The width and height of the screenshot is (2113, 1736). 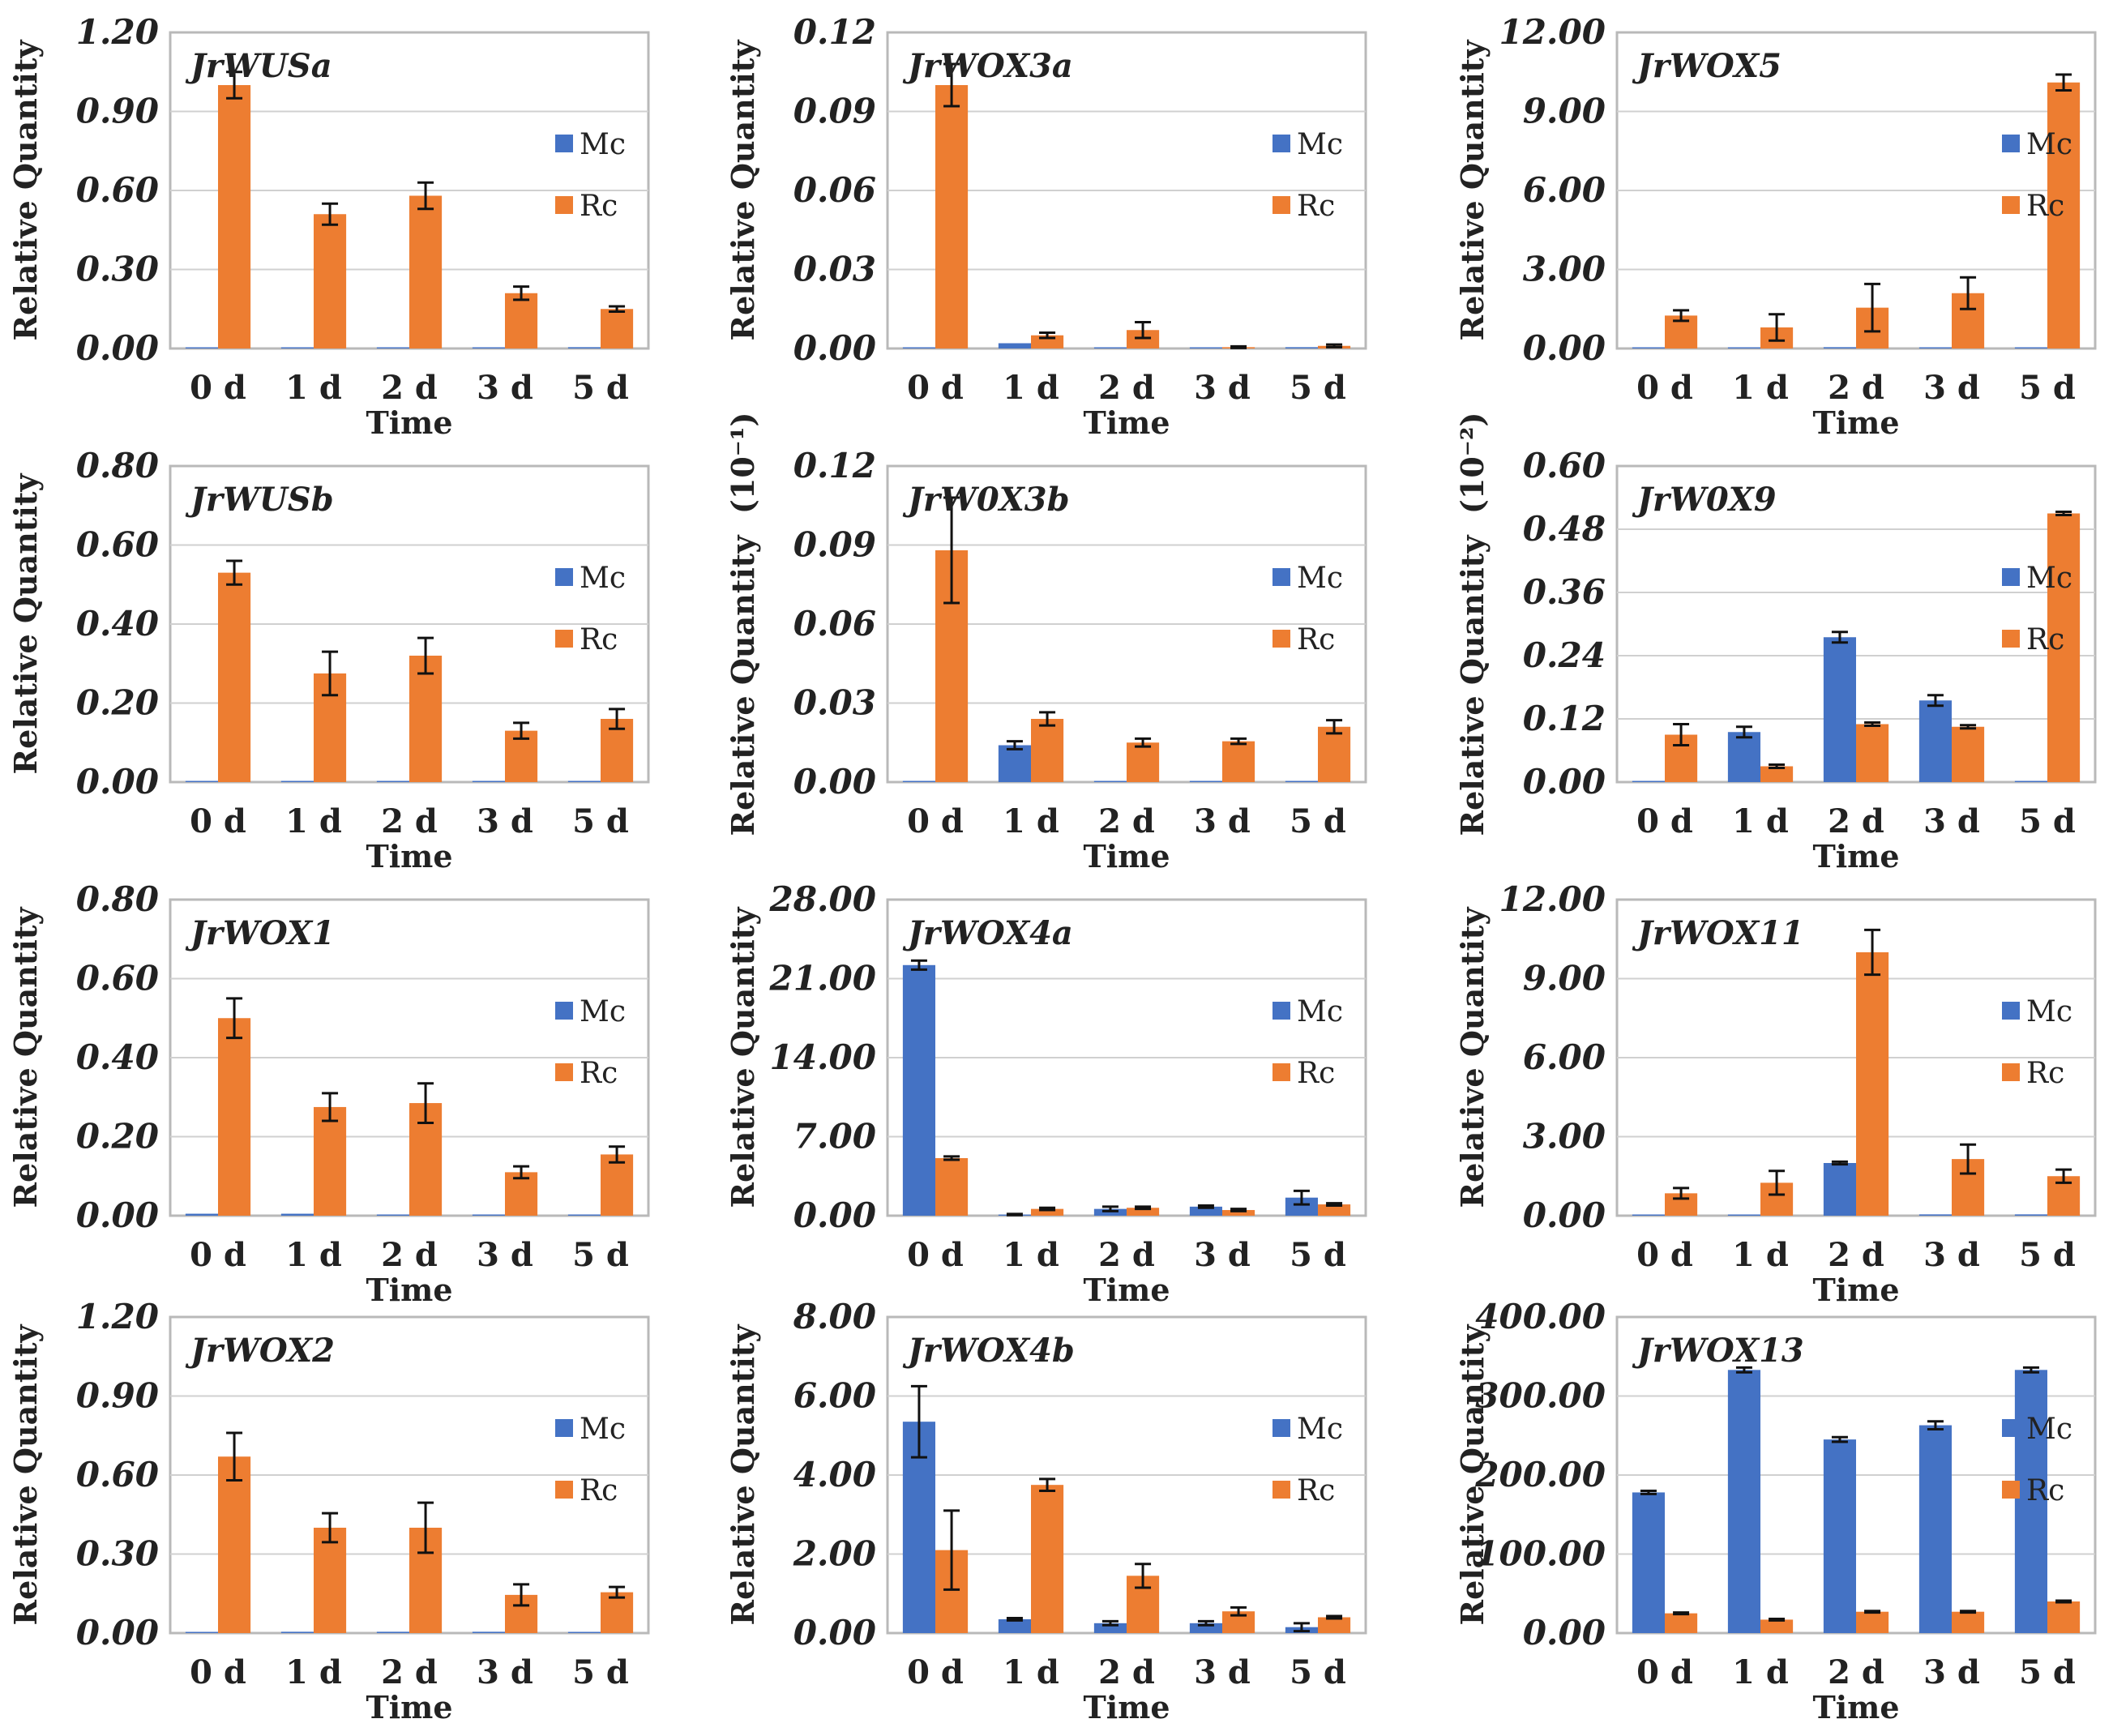 I want to click on chart-title: JrWUSa, so click(x=259, y=66).